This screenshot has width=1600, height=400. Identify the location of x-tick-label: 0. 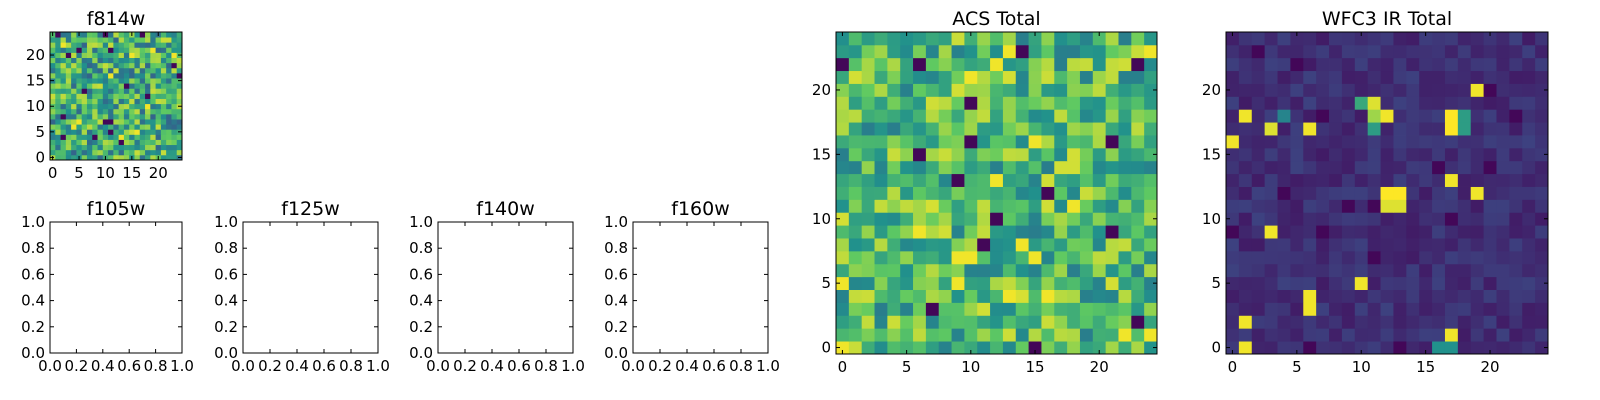
(53, 173).